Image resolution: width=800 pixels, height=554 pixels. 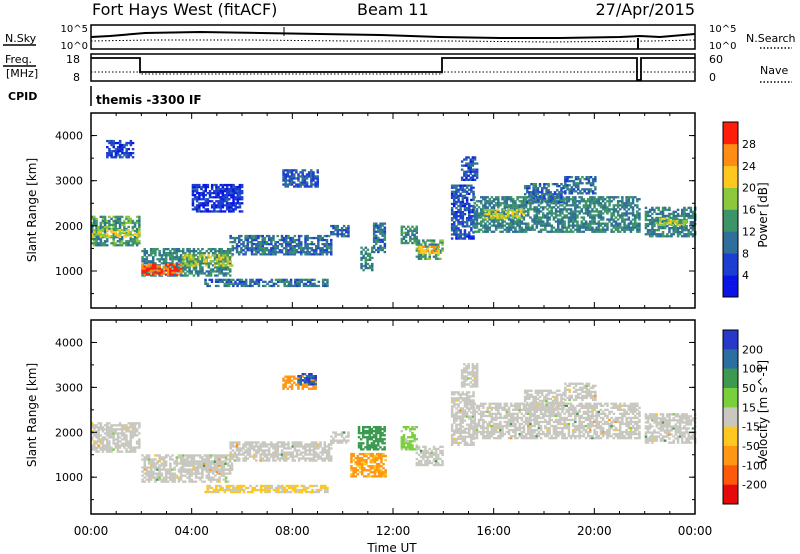 What do you see at coordinates (379, 238) in the screenshot?
I see `power-band` at bounding box center [379, 238].